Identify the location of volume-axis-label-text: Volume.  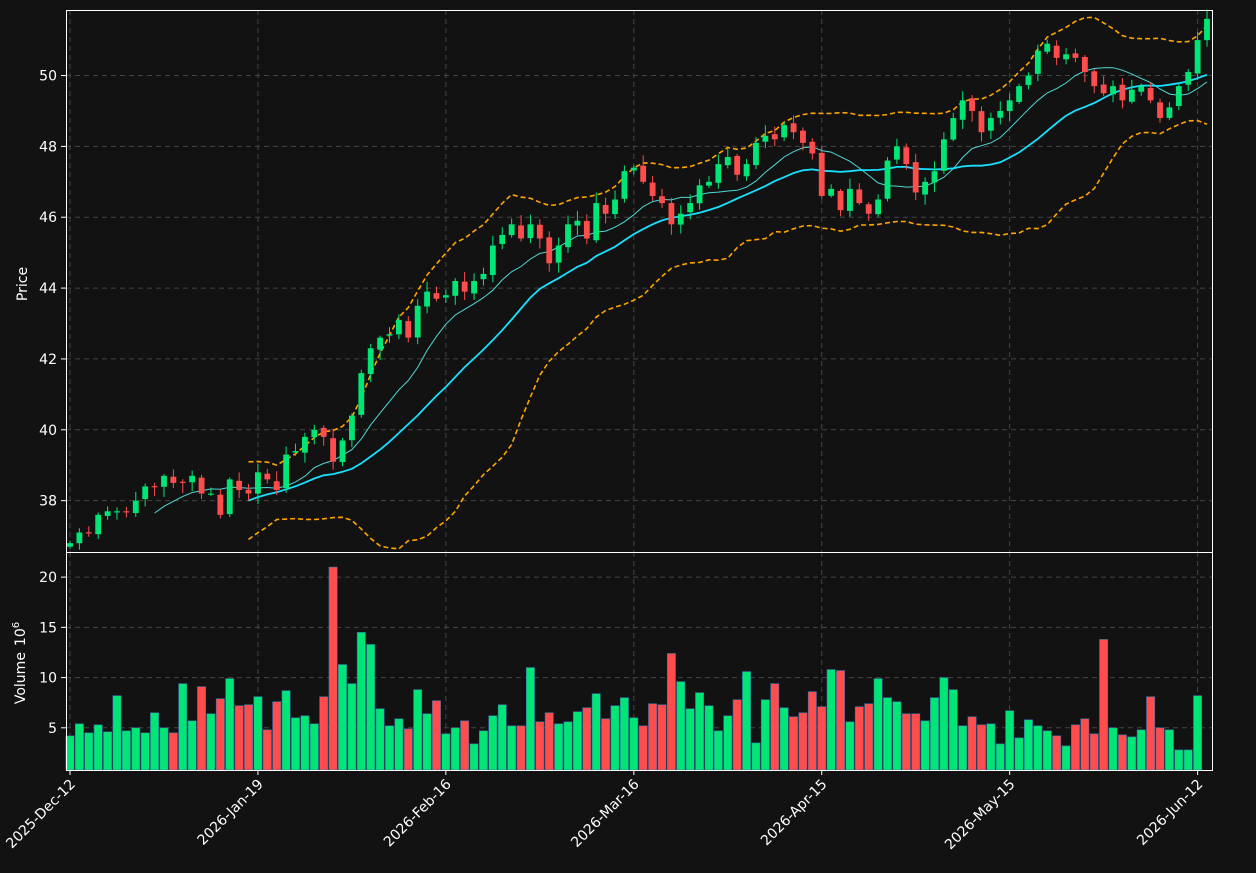
(21, 678).